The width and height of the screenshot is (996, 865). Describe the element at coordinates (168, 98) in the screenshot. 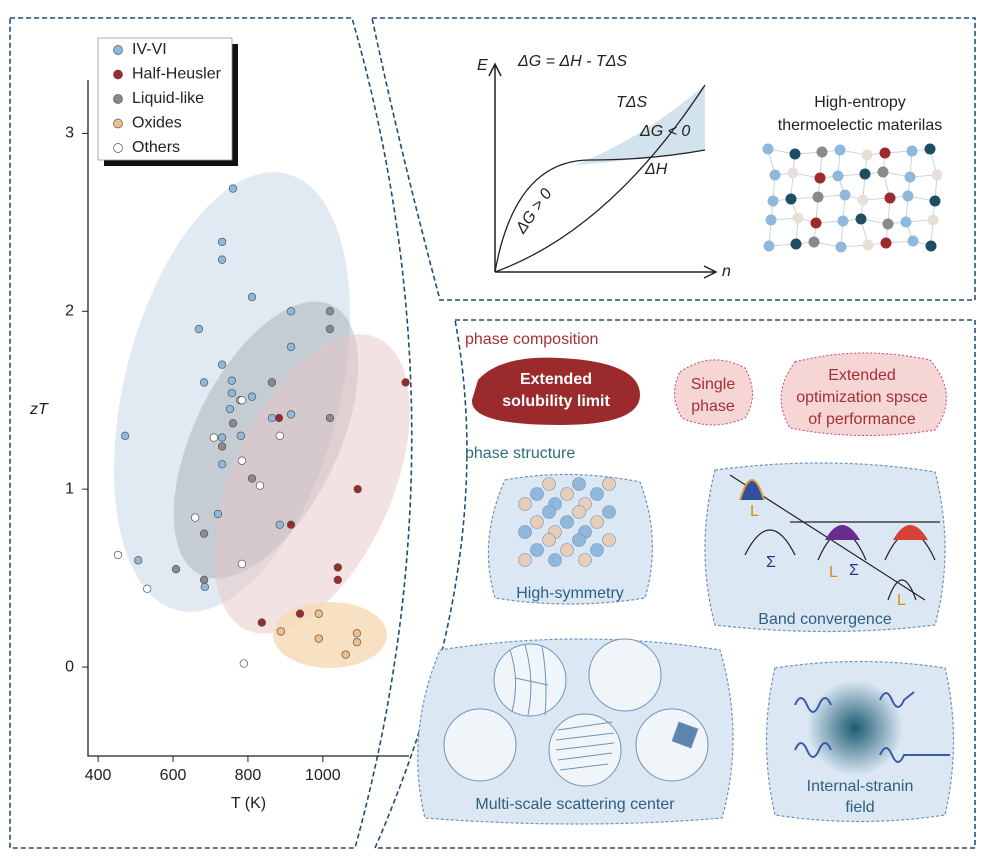

I see `legend-label: Liquid-like` at that location.